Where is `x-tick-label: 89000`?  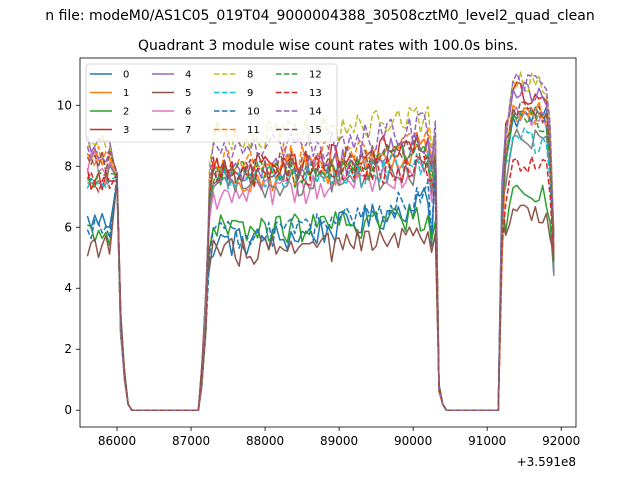 x-tick-label: 89000 is located at coordinates (339, 441).